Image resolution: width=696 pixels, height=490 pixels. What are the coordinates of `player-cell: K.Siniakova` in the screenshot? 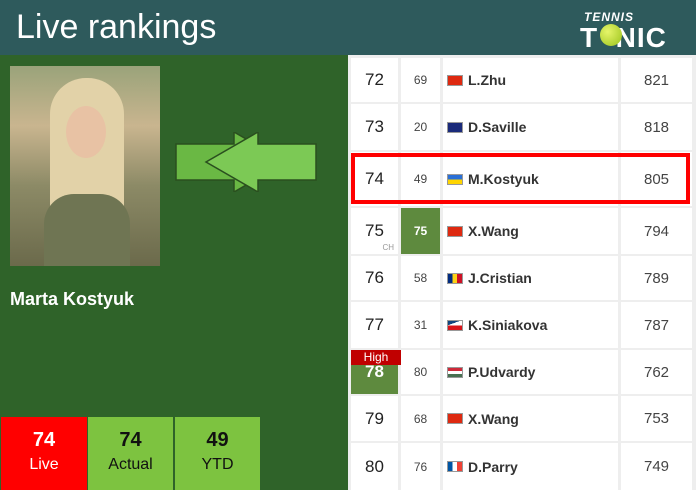 It's located at (530, 325).